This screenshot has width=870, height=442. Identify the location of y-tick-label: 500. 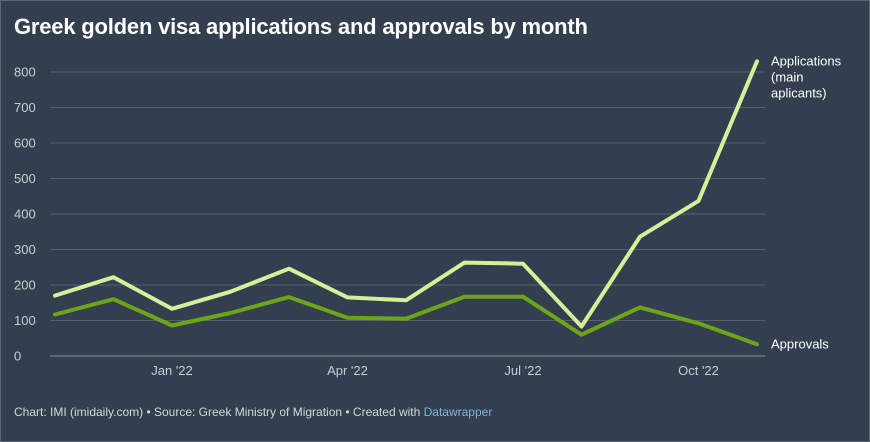
(25, 178).